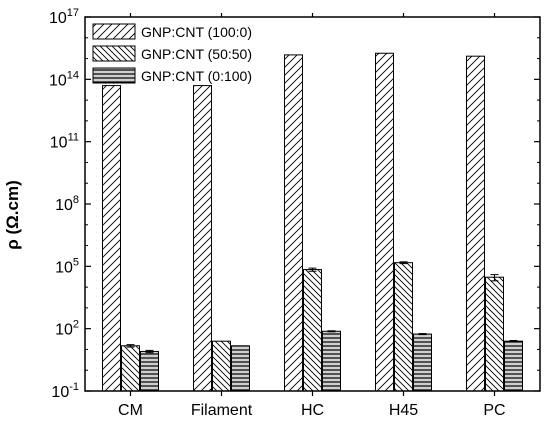  I want to click on y-tick-label: 10¹⁷, so click(64, 17).